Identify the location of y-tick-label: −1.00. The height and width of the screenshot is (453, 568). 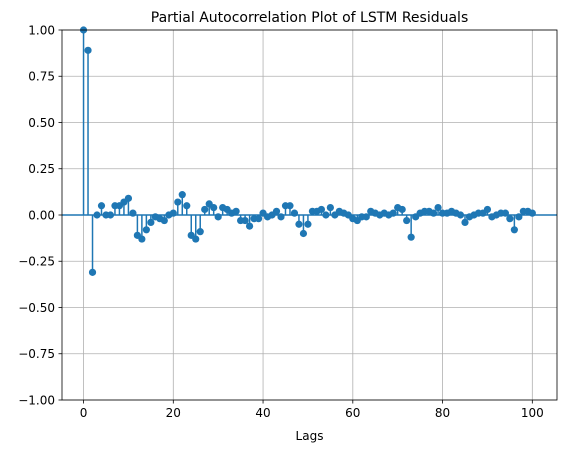
(36, 400).